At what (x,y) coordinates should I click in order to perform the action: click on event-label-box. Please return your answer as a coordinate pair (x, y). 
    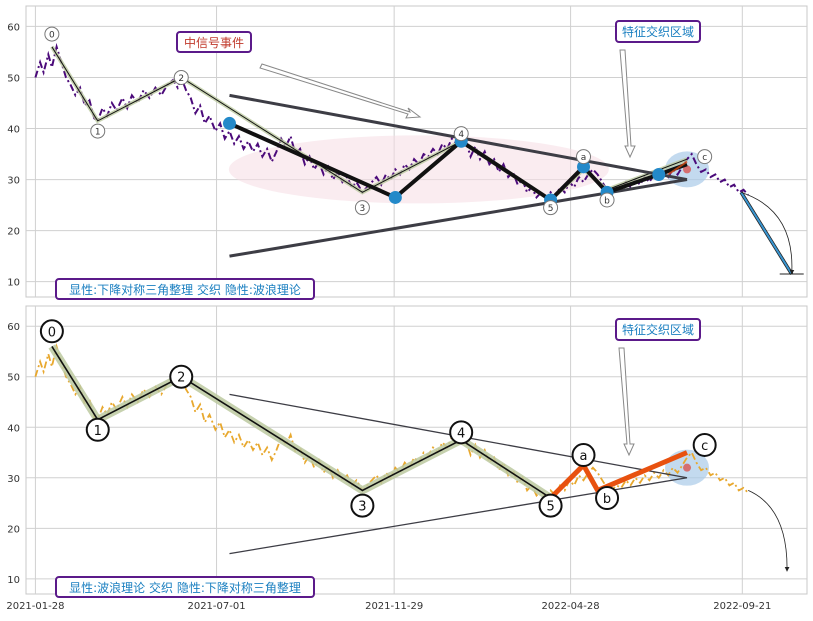
    Looking at the image, I should click on (214, 42).